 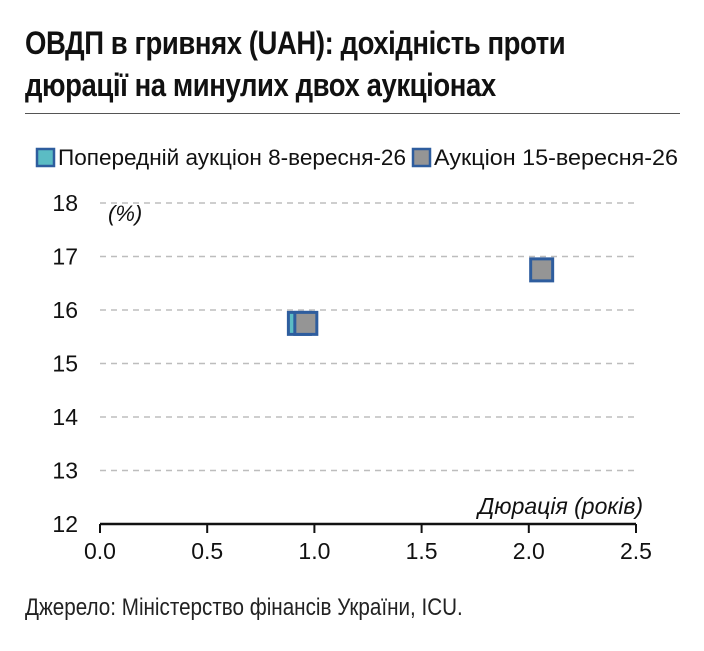 What do you see at coordinates (65, 257) in the screenshot?
I see `y-tick-label: 17` at bounding box center [65, 257].